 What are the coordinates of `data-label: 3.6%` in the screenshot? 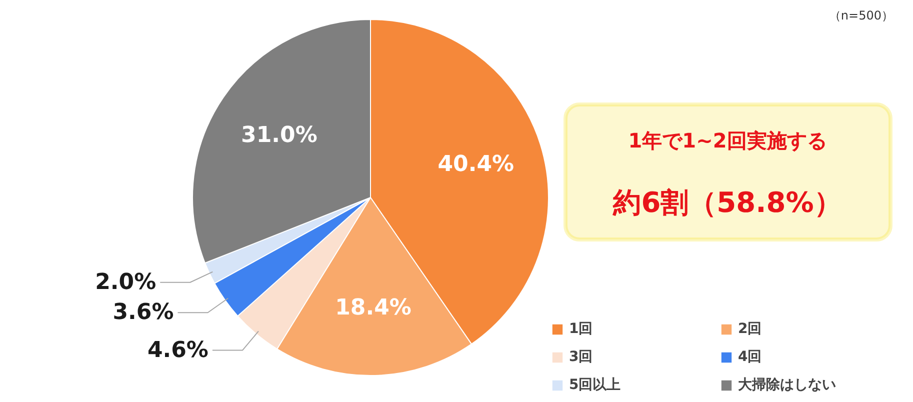 It's located at (143, 313).